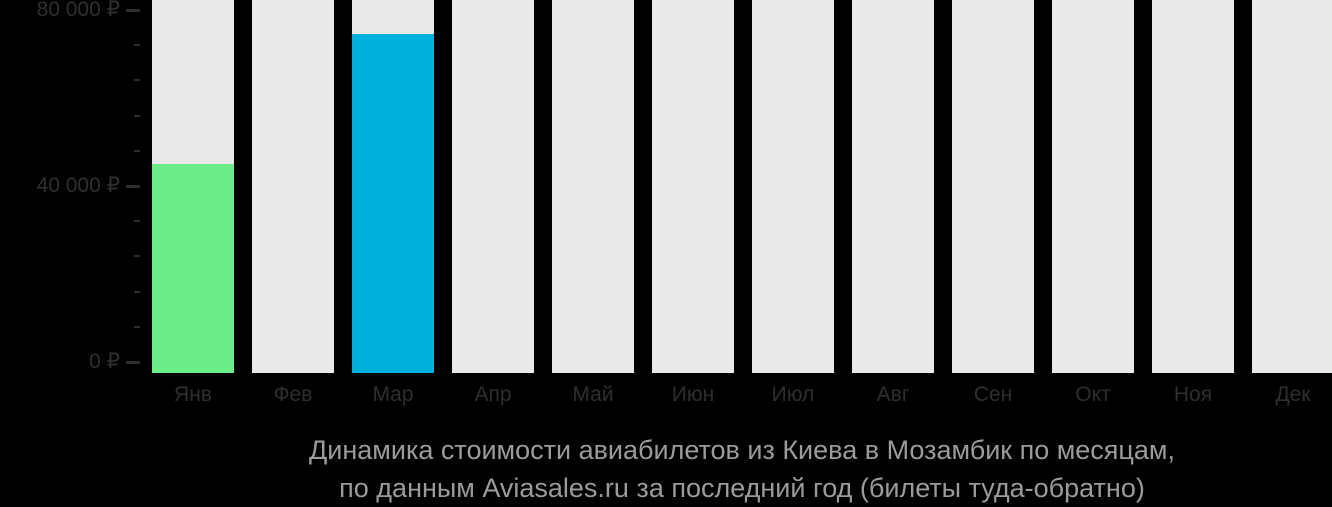 This screenshot has height=507, width=1332. What do you see at coordinates (693, 394) in the screenshot?
I see `x-tick-label: Июн` at bounding box center [693, 394].